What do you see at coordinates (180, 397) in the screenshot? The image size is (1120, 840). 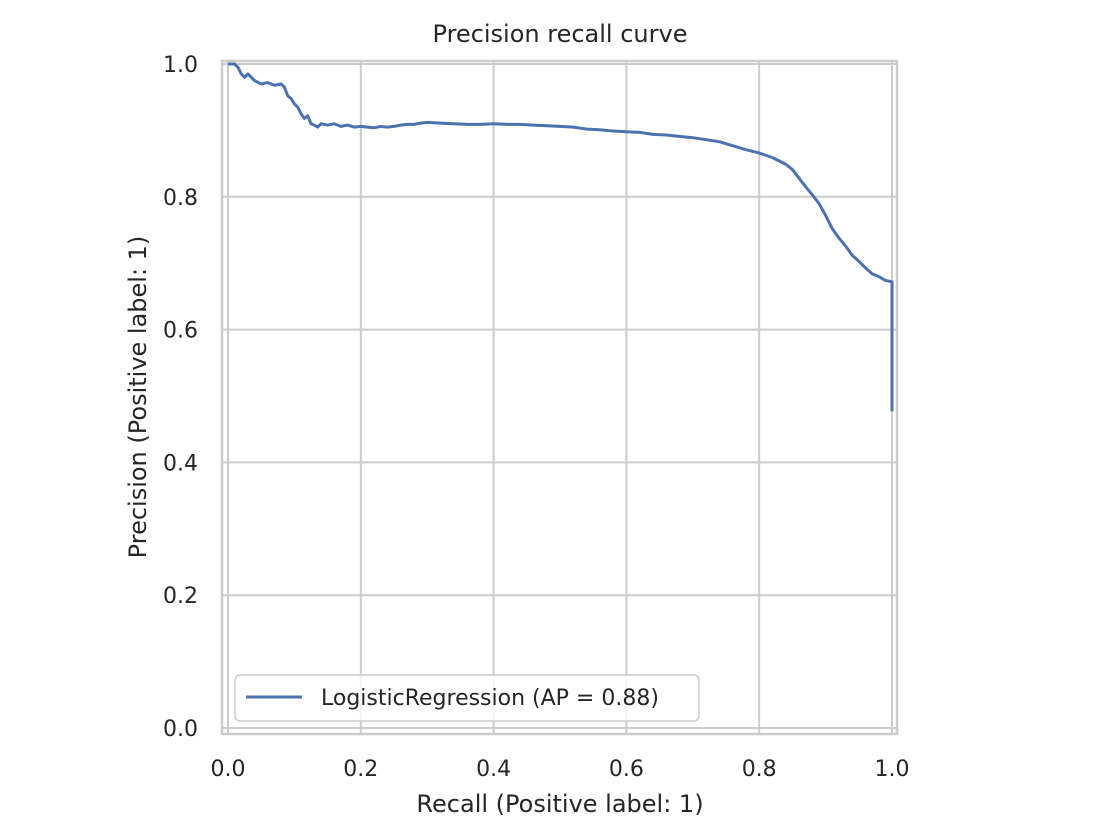 I see `y-tick-labels: 0.0 0.2 0.4 0.6 0.8 1.0` at bounding box center [180, 397].